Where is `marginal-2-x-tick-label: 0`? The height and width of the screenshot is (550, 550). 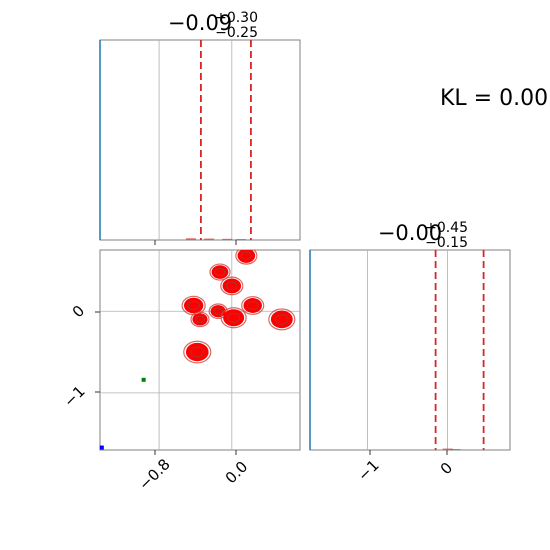
marginal-2-x-tick-label: 0 is located at coordinates (446, 468).